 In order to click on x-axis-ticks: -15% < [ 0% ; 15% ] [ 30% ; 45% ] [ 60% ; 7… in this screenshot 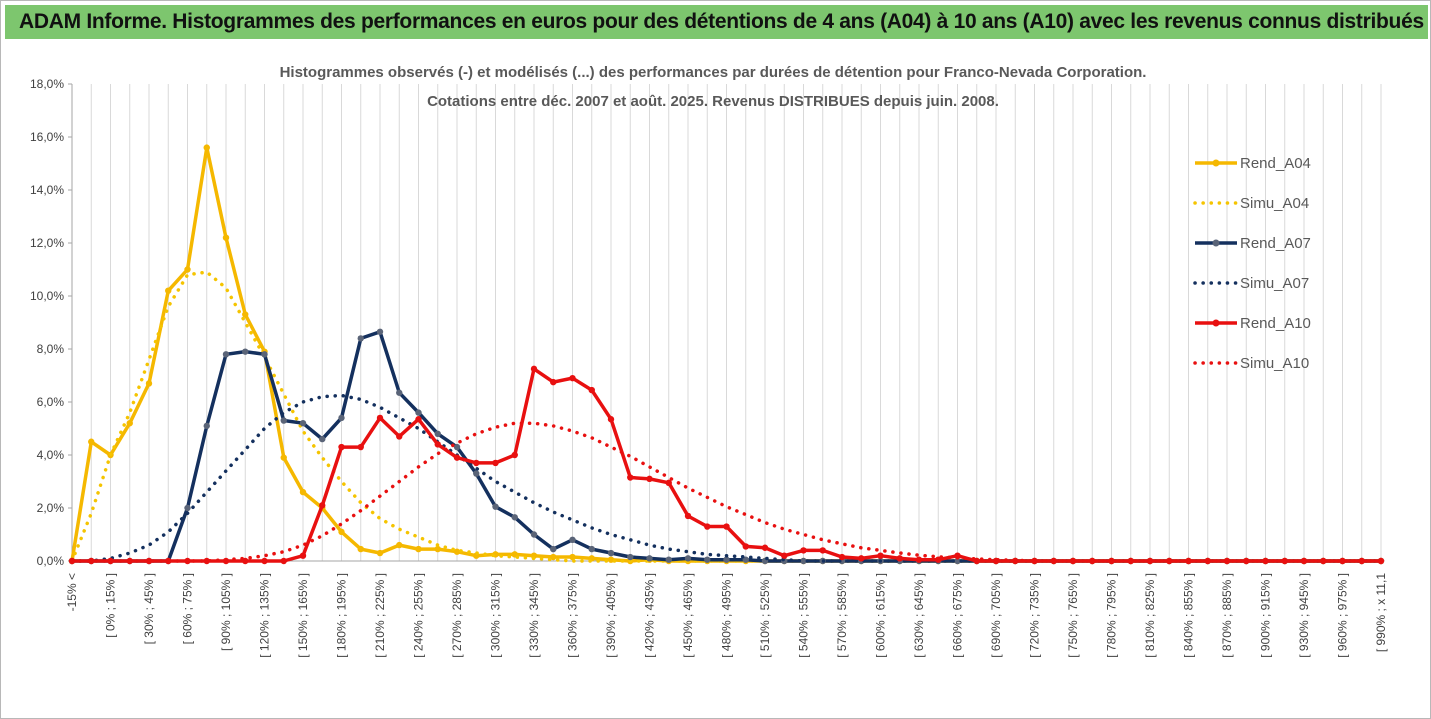, I will do `click(726, 615)`.